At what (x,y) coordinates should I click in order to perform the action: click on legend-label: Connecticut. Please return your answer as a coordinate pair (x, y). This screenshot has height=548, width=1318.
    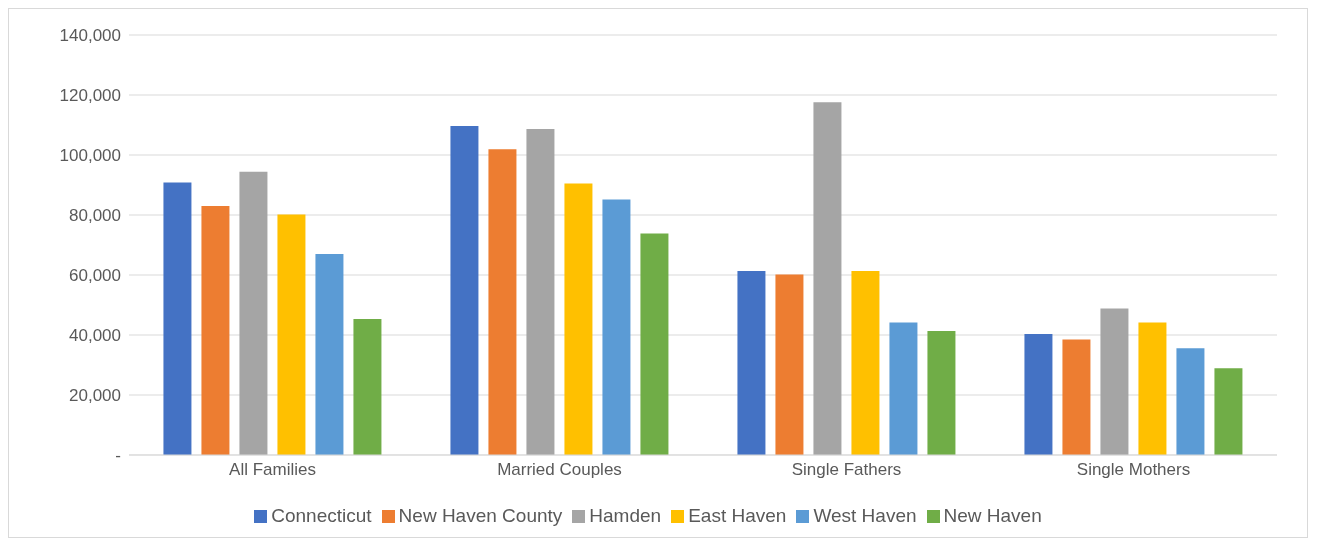
    Looking at the image, I should click on (321, 515).